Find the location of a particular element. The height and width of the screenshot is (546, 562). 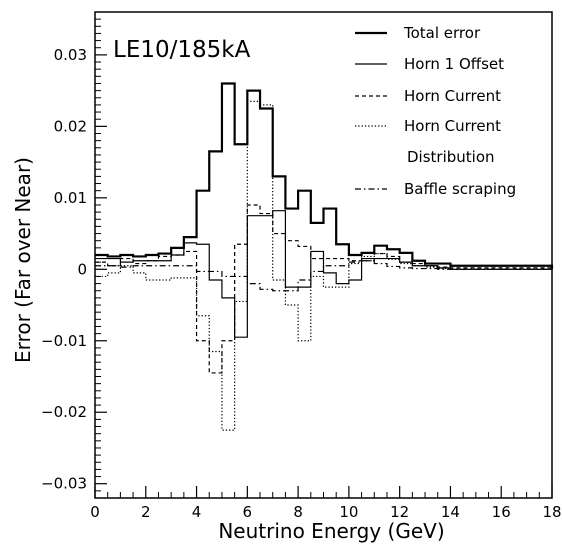

x-tick-label: 0 is located at coordinates (95, 512).